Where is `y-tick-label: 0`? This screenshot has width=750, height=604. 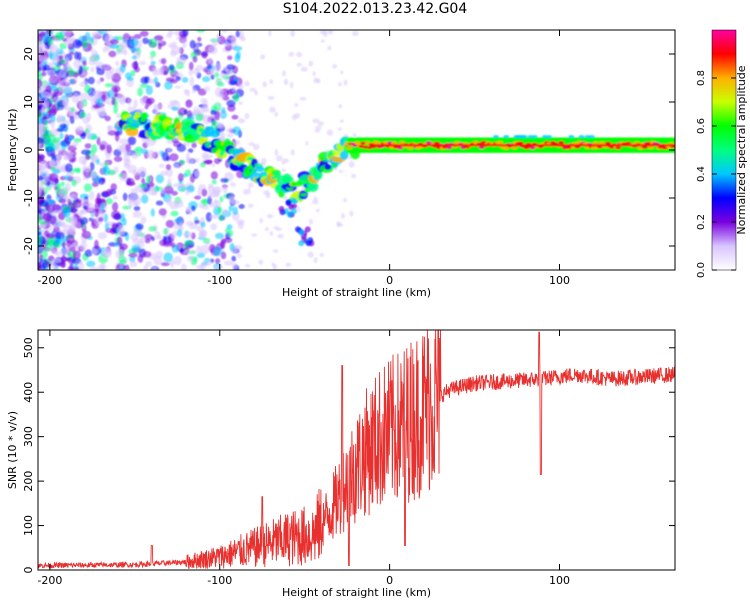
y-tick-label: 0 is located at coordinates (28, 570).